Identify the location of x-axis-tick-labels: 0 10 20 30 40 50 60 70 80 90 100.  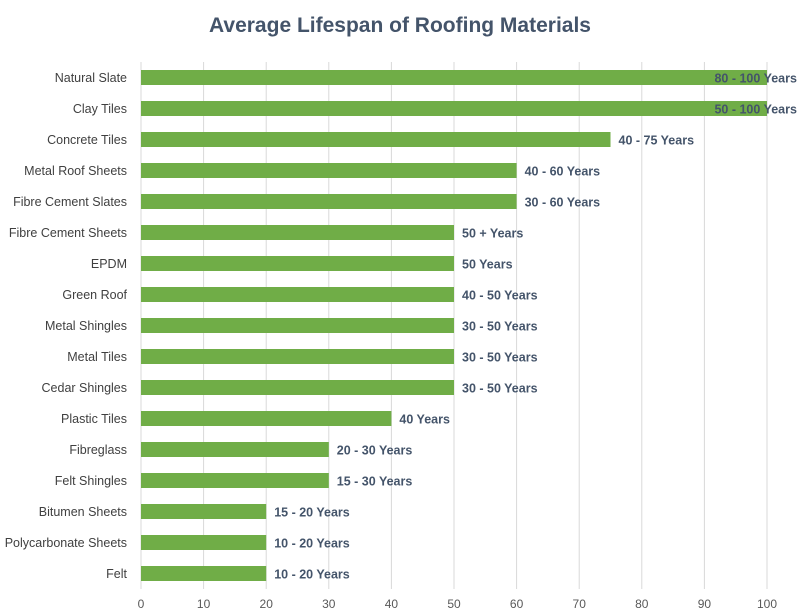
(458, 604).